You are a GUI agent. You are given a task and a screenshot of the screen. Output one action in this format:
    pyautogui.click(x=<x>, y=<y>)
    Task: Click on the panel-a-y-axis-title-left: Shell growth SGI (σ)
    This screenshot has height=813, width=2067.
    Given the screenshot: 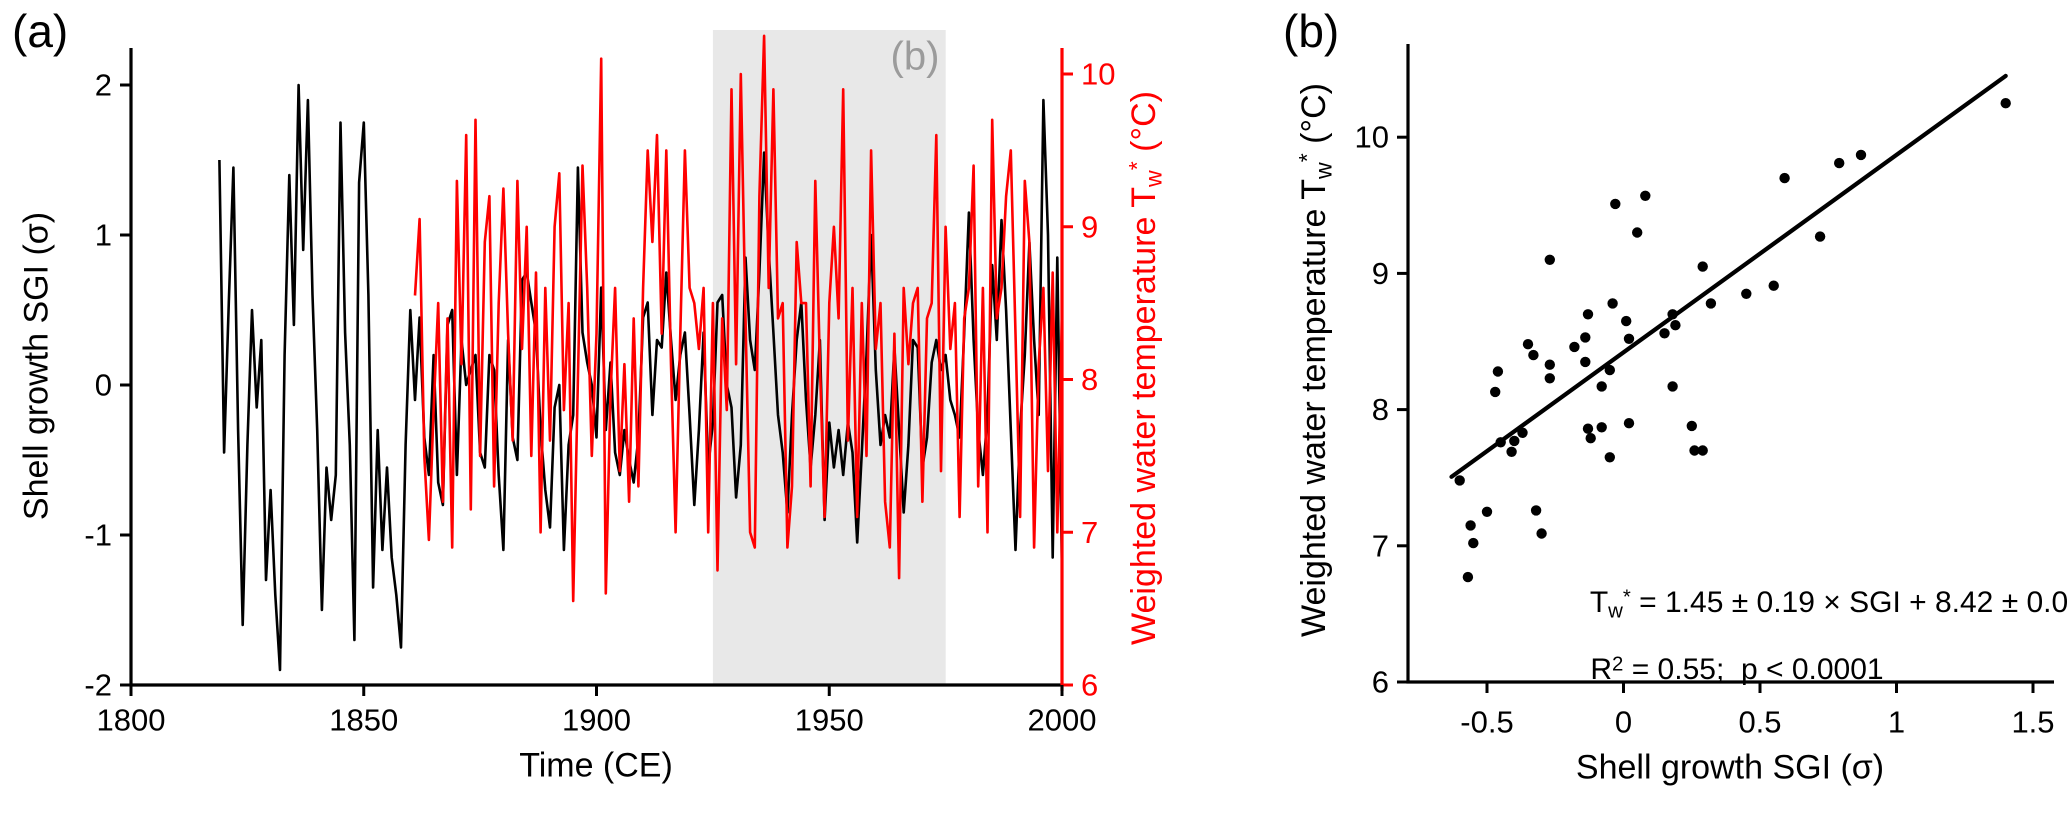 What is the action you would take?
    pyautogui.click(x=36, y=366)
    